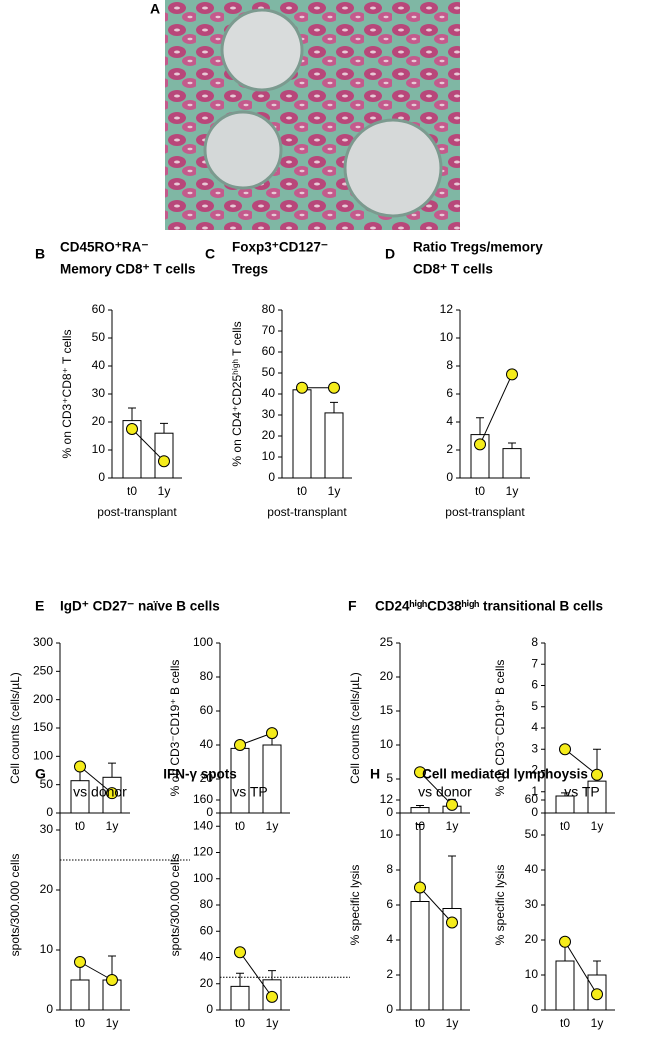  What do you see at coordinates (140, 606) in the screenshot?
I see `chart-title: IgD⁺ CD27⁻ naïve B cells` at bounding box center [140, 606].